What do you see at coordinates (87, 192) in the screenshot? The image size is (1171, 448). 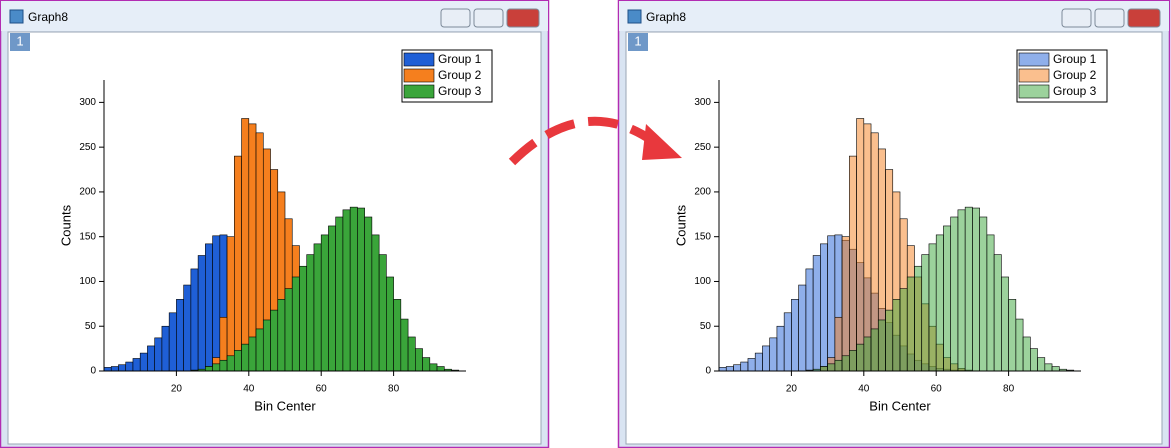 I see `y-tick-label: 200` at bounding box center [87, 192].